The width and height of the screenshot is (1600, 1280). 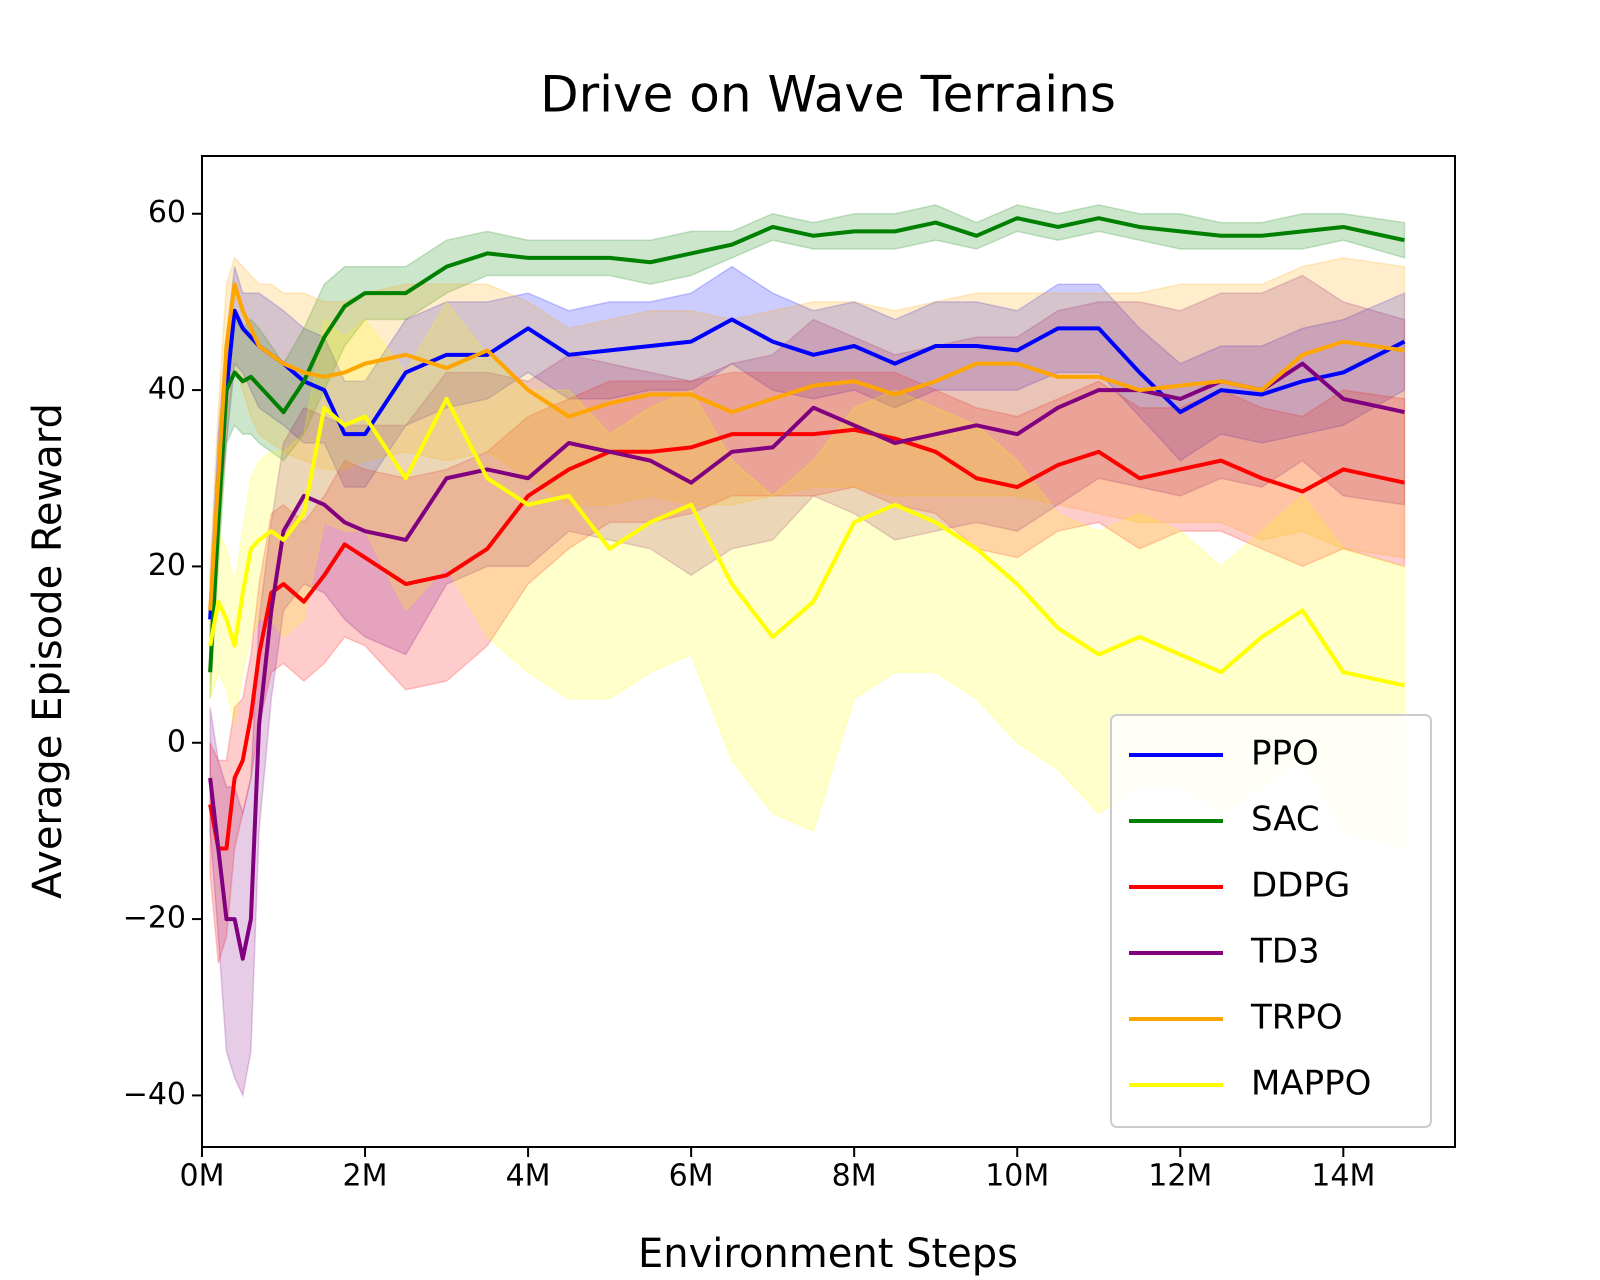 What do you see at coordinates (1311, 1084) in the screenshot?
I see `legend-label: MAPPO` at bounding box center [1311, 1084].